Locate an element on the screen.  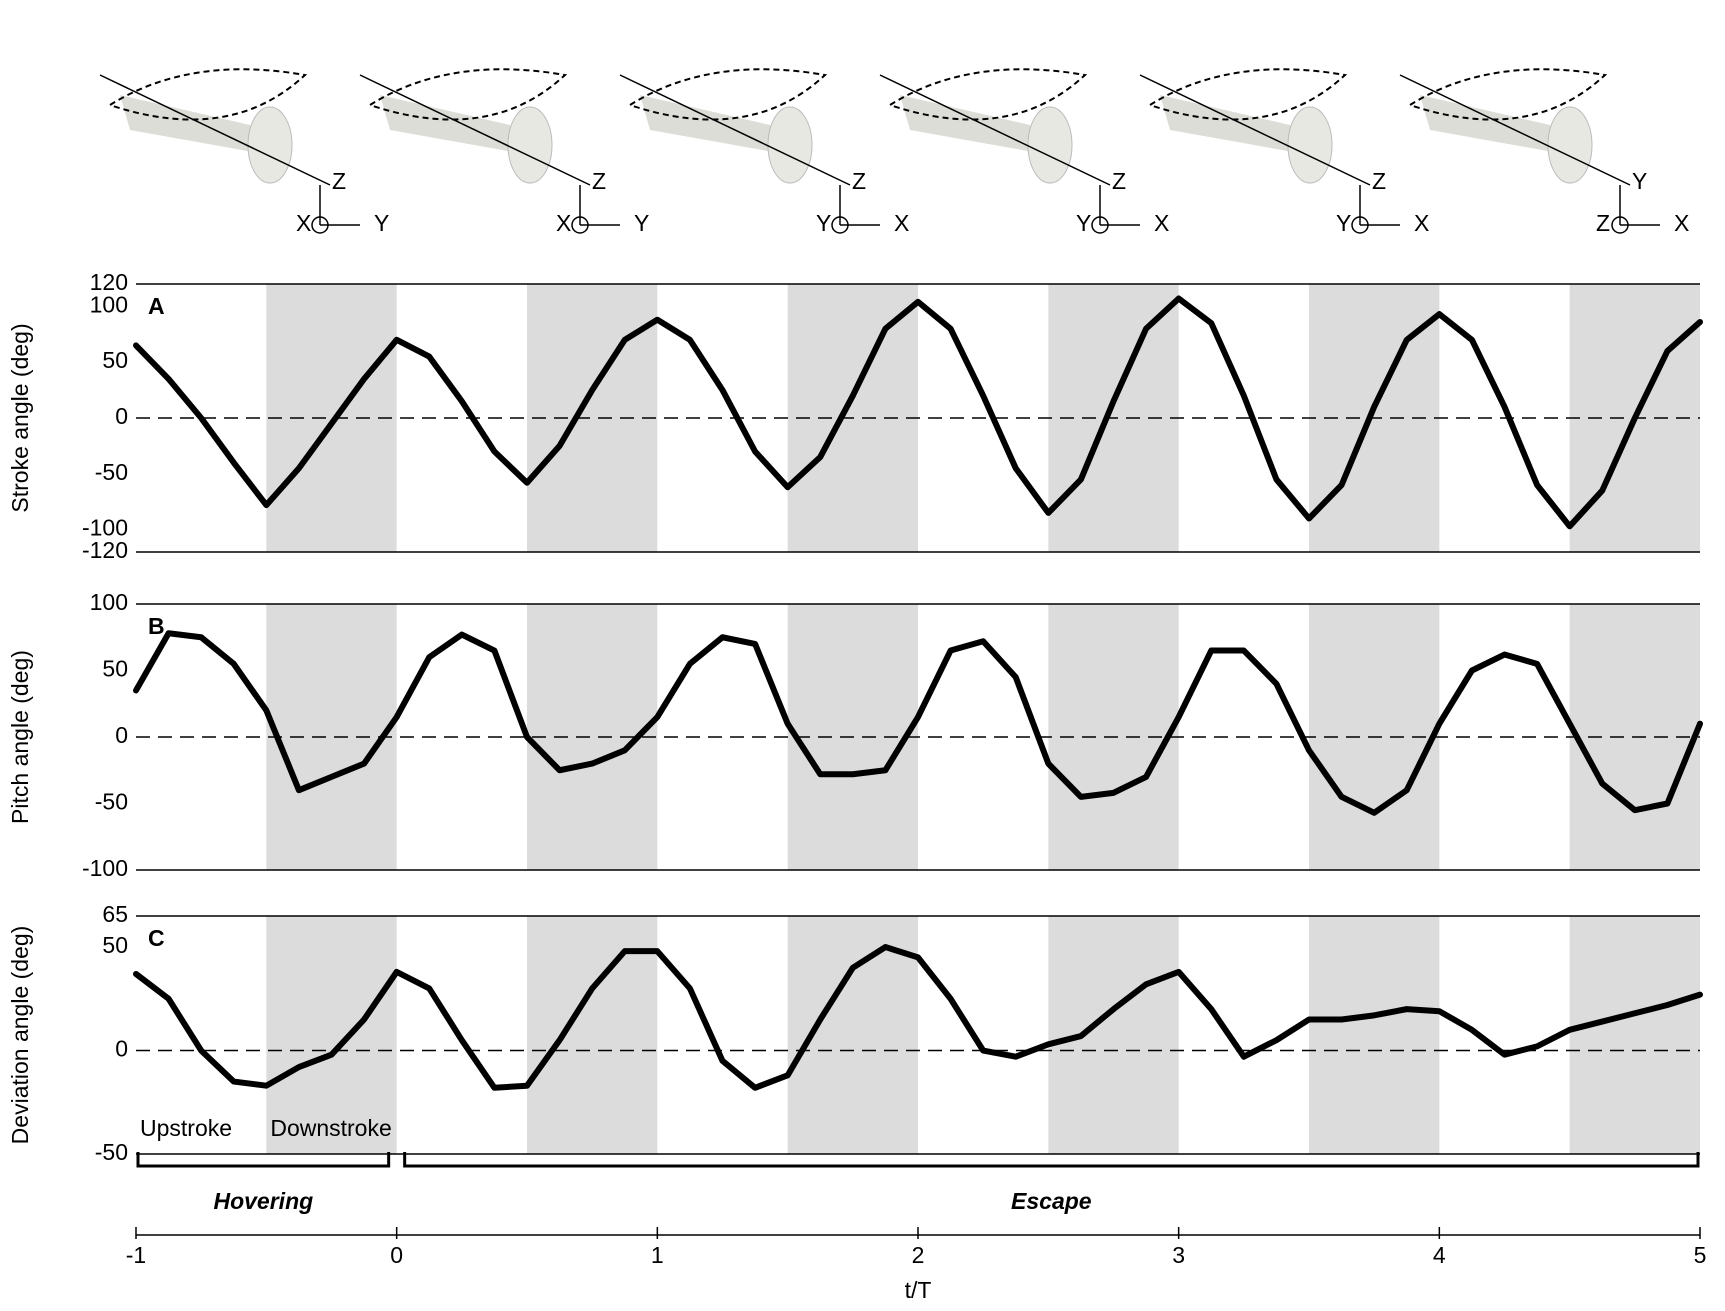
y-axis-label: Deviation angle (deg) is located at coordinates (20, 1035).